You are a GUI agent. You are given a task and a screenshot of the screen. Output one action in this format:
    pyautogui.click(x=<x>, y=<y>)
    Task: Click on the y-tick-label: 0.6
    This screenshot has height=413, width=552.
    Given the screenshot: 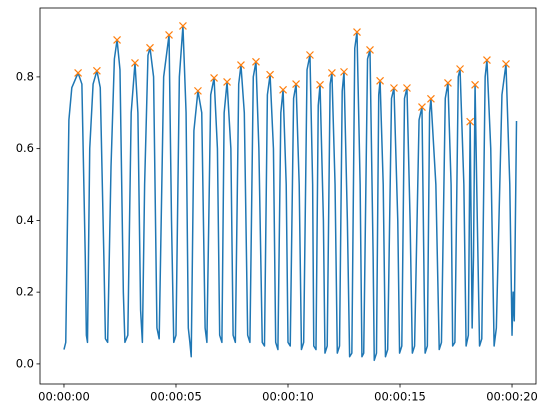 What is the action you would take?
    pyautogui.click(x=25, y=148)
    